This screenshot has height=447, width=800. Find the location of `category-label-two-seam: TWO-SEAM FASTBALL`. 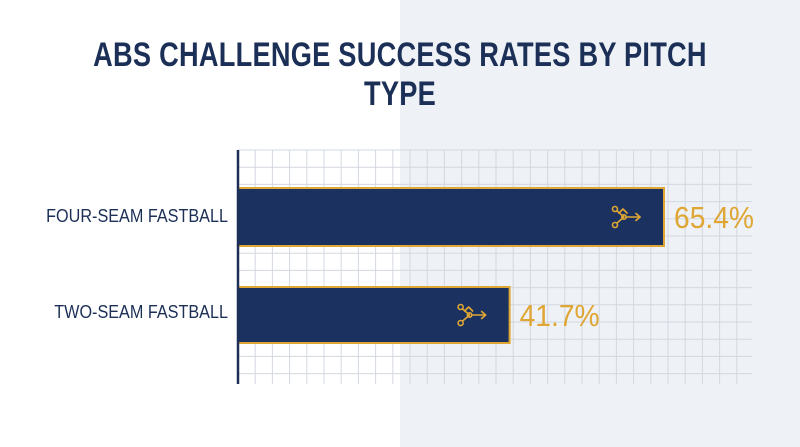

category-label-two-seam: TWO-SEAM FASTBALL is located at coordinates (141, 312).